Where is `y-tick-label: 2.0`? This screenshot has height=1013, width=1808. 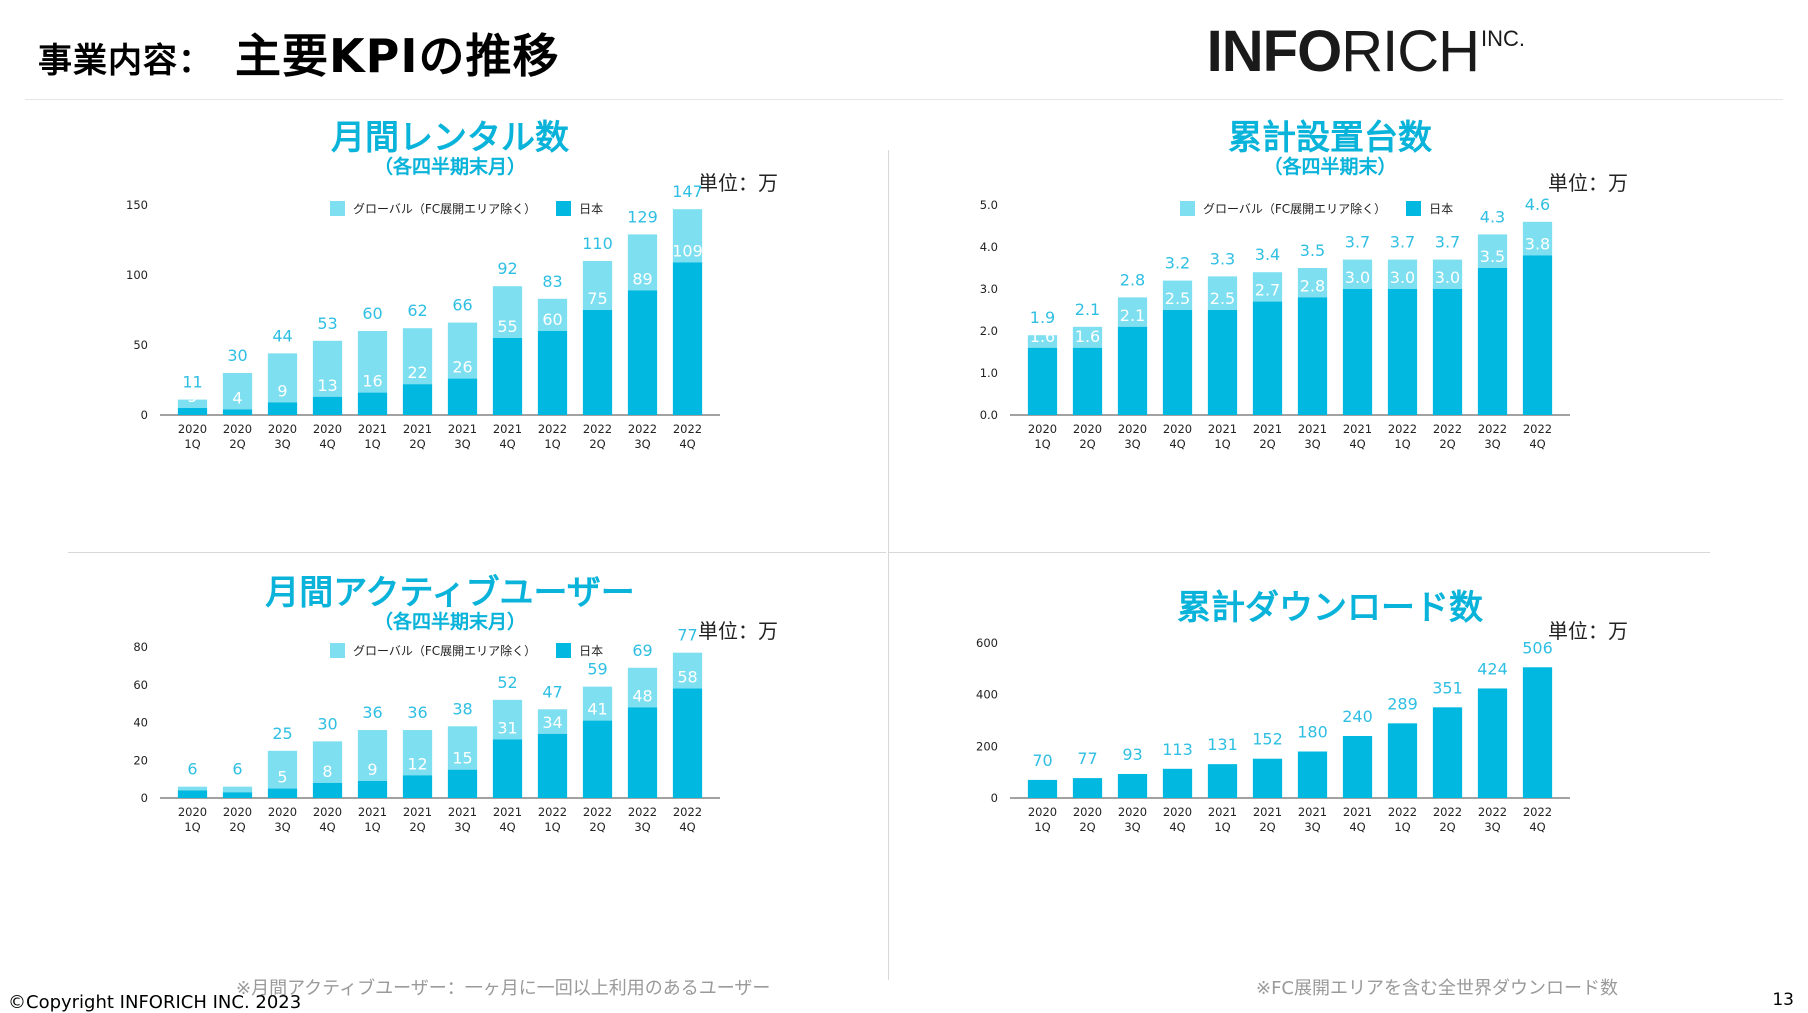 y-tick-label: 2.0 is located at coordinates (989, 331).